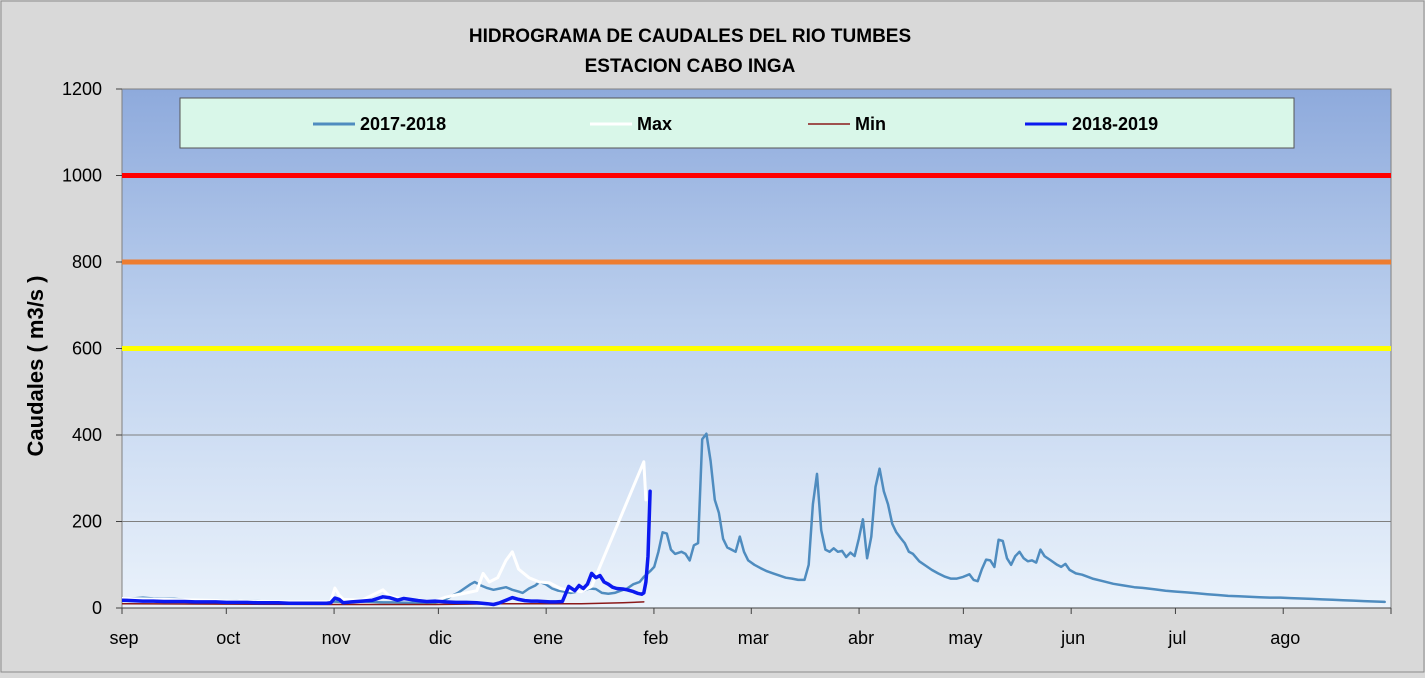 The width and height of the screenshot is (1425, 678). What do you see at coordinates (1176, 638) in the screenshot?
I see `x-tick-label: jul` at bounding box center [1176, 638].